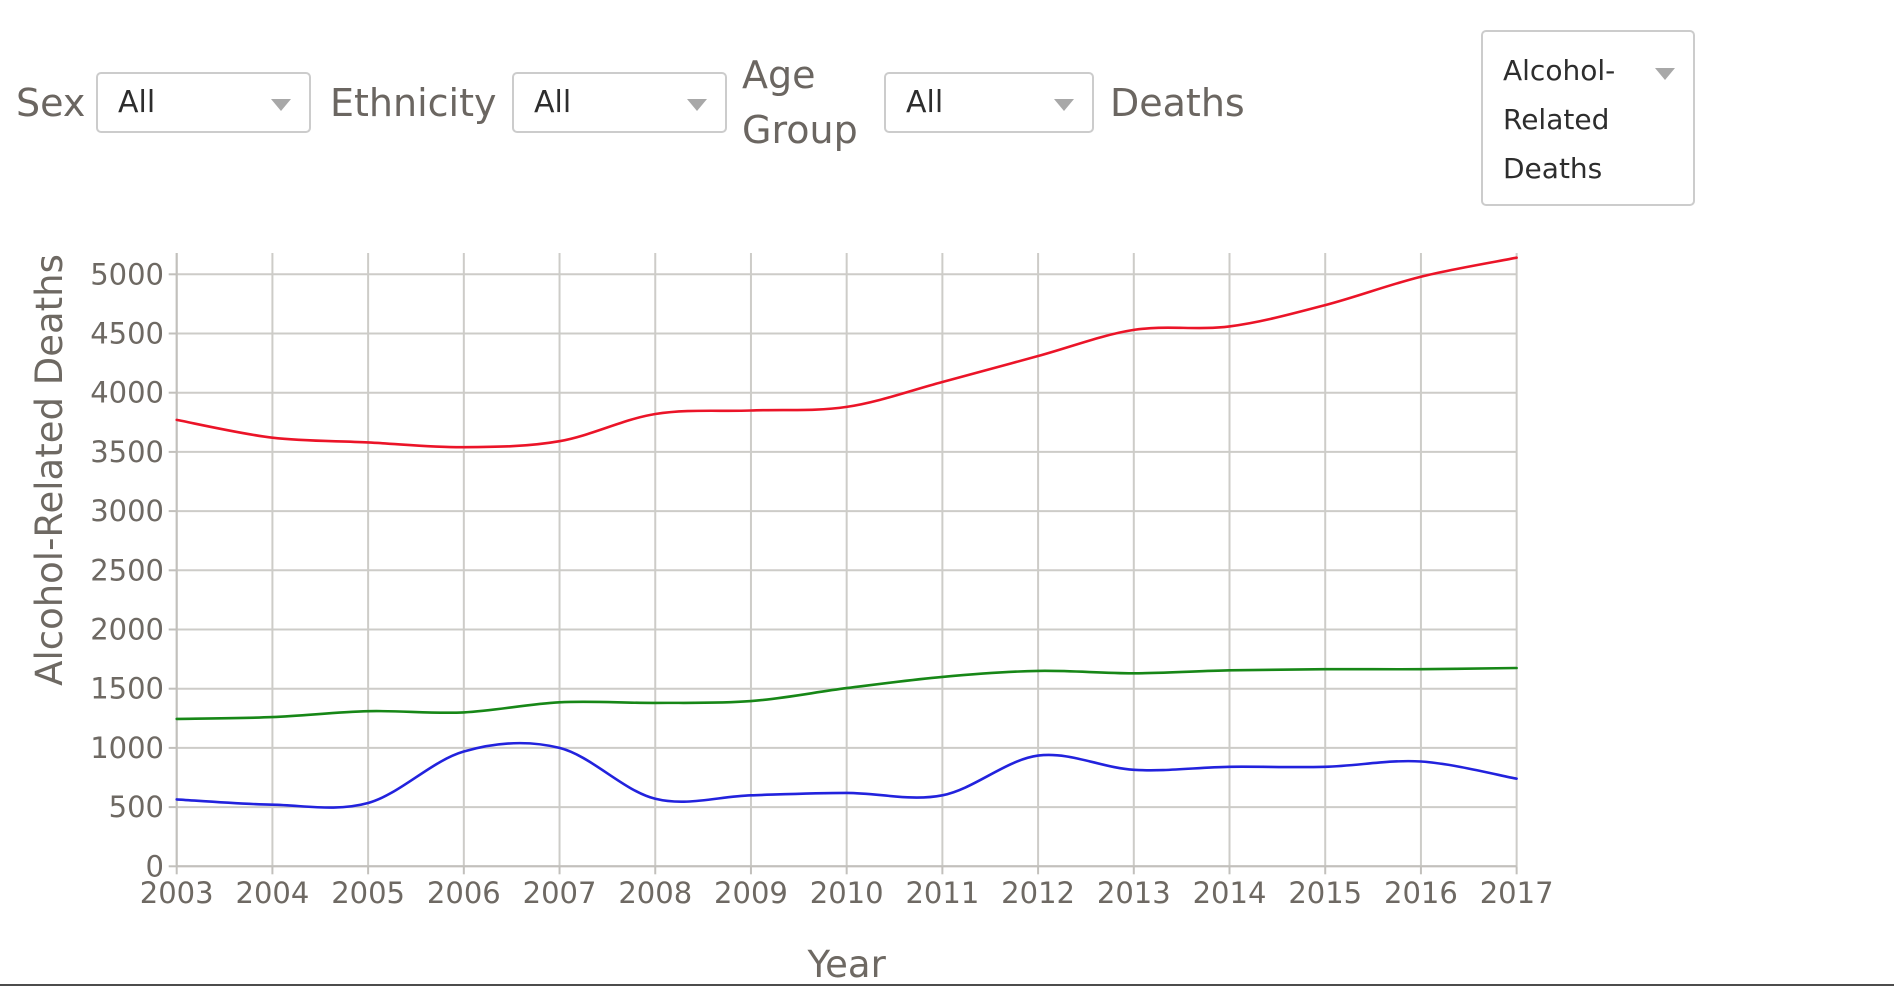 Image resolution: width=1894 pixels, height=986 pixels. What do you see at coordinates (136, 807) in the screenshot?
I see `y-tick-label: 500` at bounding box center [136, 807].